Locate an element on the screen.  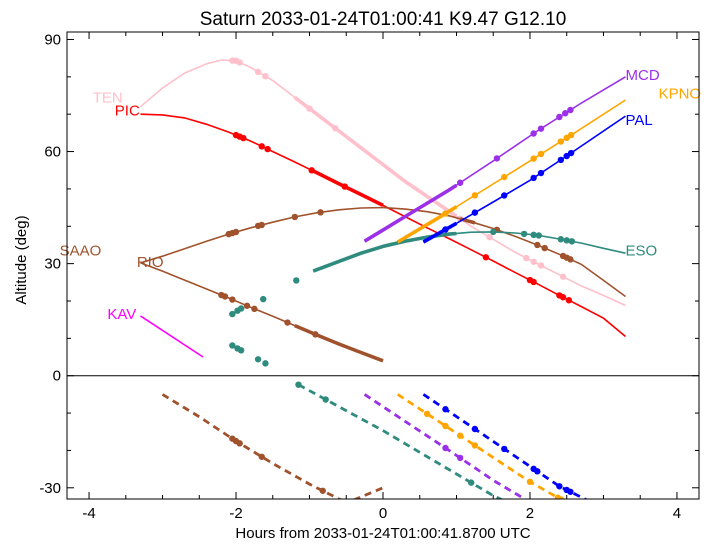
below-line-saao-rio is located at coordinates (252, 446).